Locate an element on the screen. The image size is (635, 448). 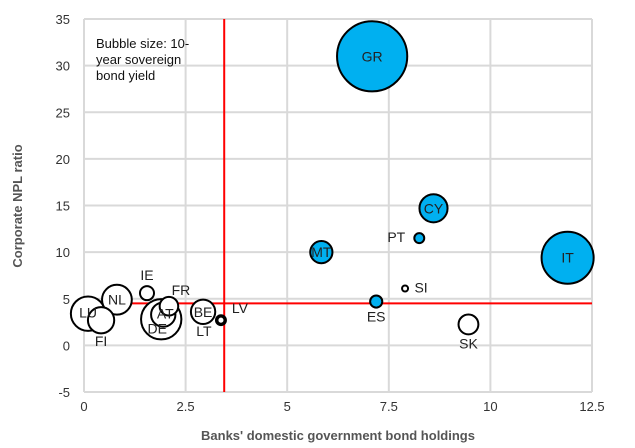
bubble-be is located at coordinates (203, 311).